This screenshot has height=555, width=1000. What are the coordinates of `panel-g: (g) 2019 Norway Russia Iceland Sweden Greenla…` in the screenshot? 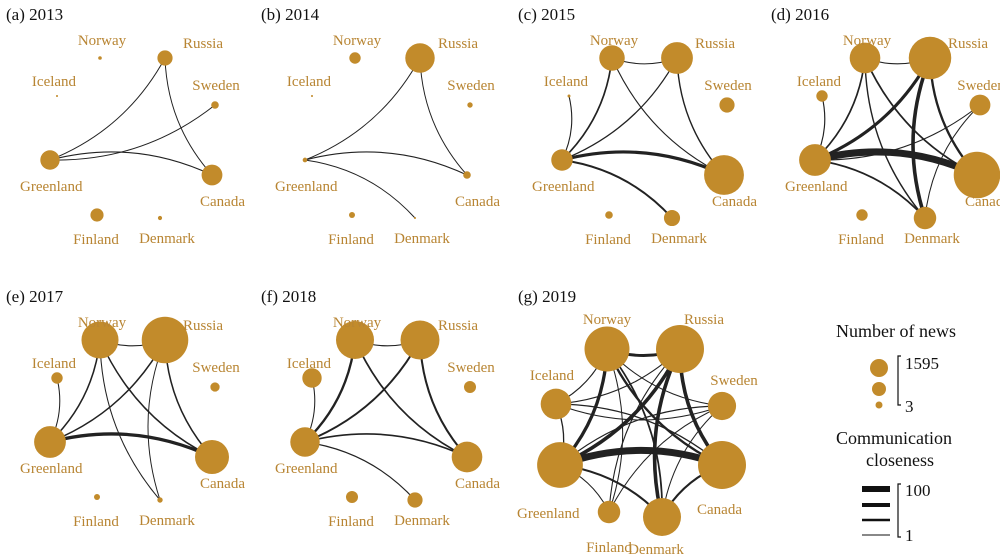 It's located at (637, 421).